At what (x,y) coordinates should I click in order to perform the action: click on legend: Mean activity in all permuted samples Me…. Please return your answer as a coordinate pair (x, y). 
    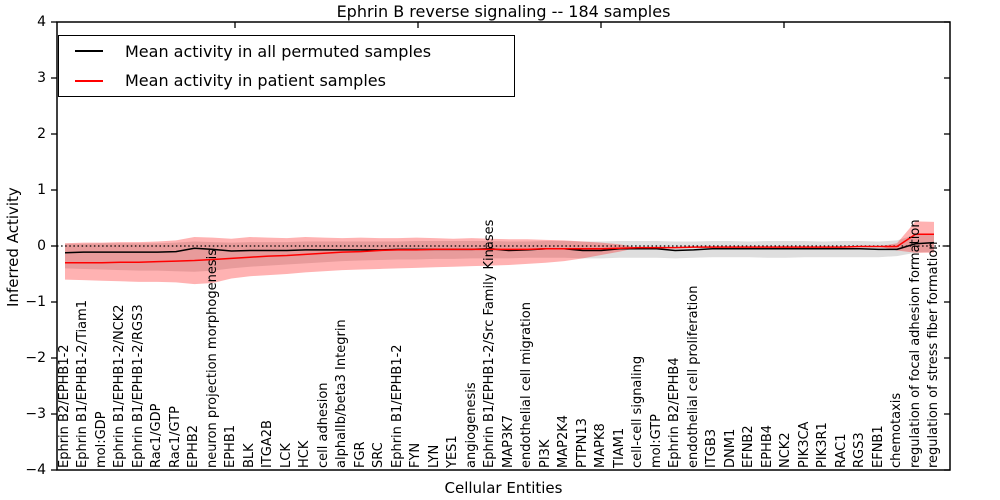
    Looking at the image, I should click on (286, 66).